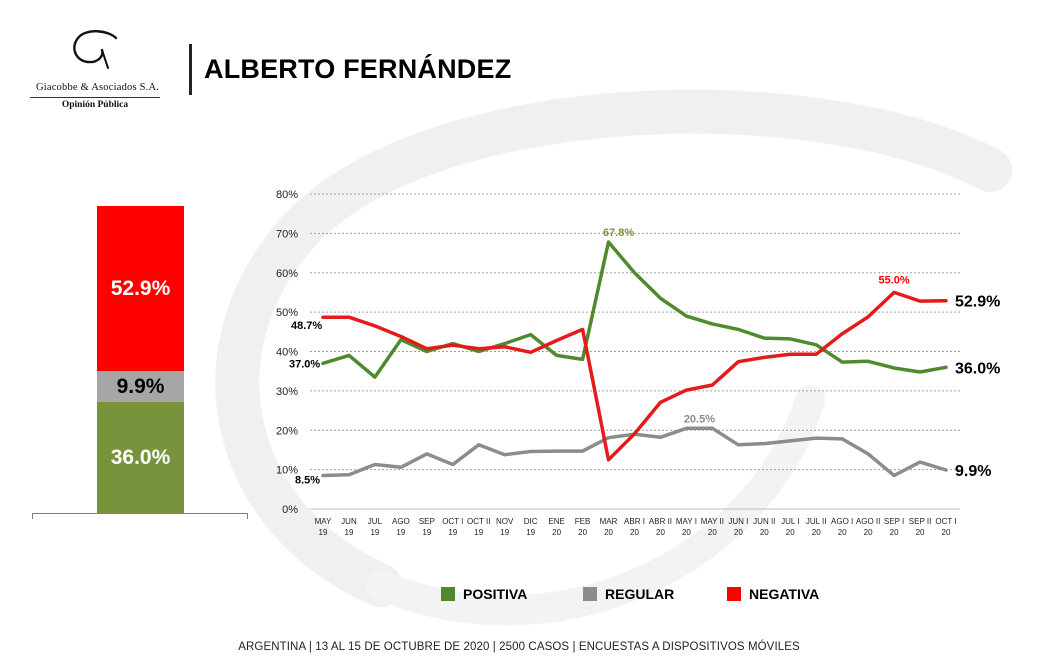 This screenshot has height=662, width=1038. I want to click on legend-regular-swatch, so click(590, 594).